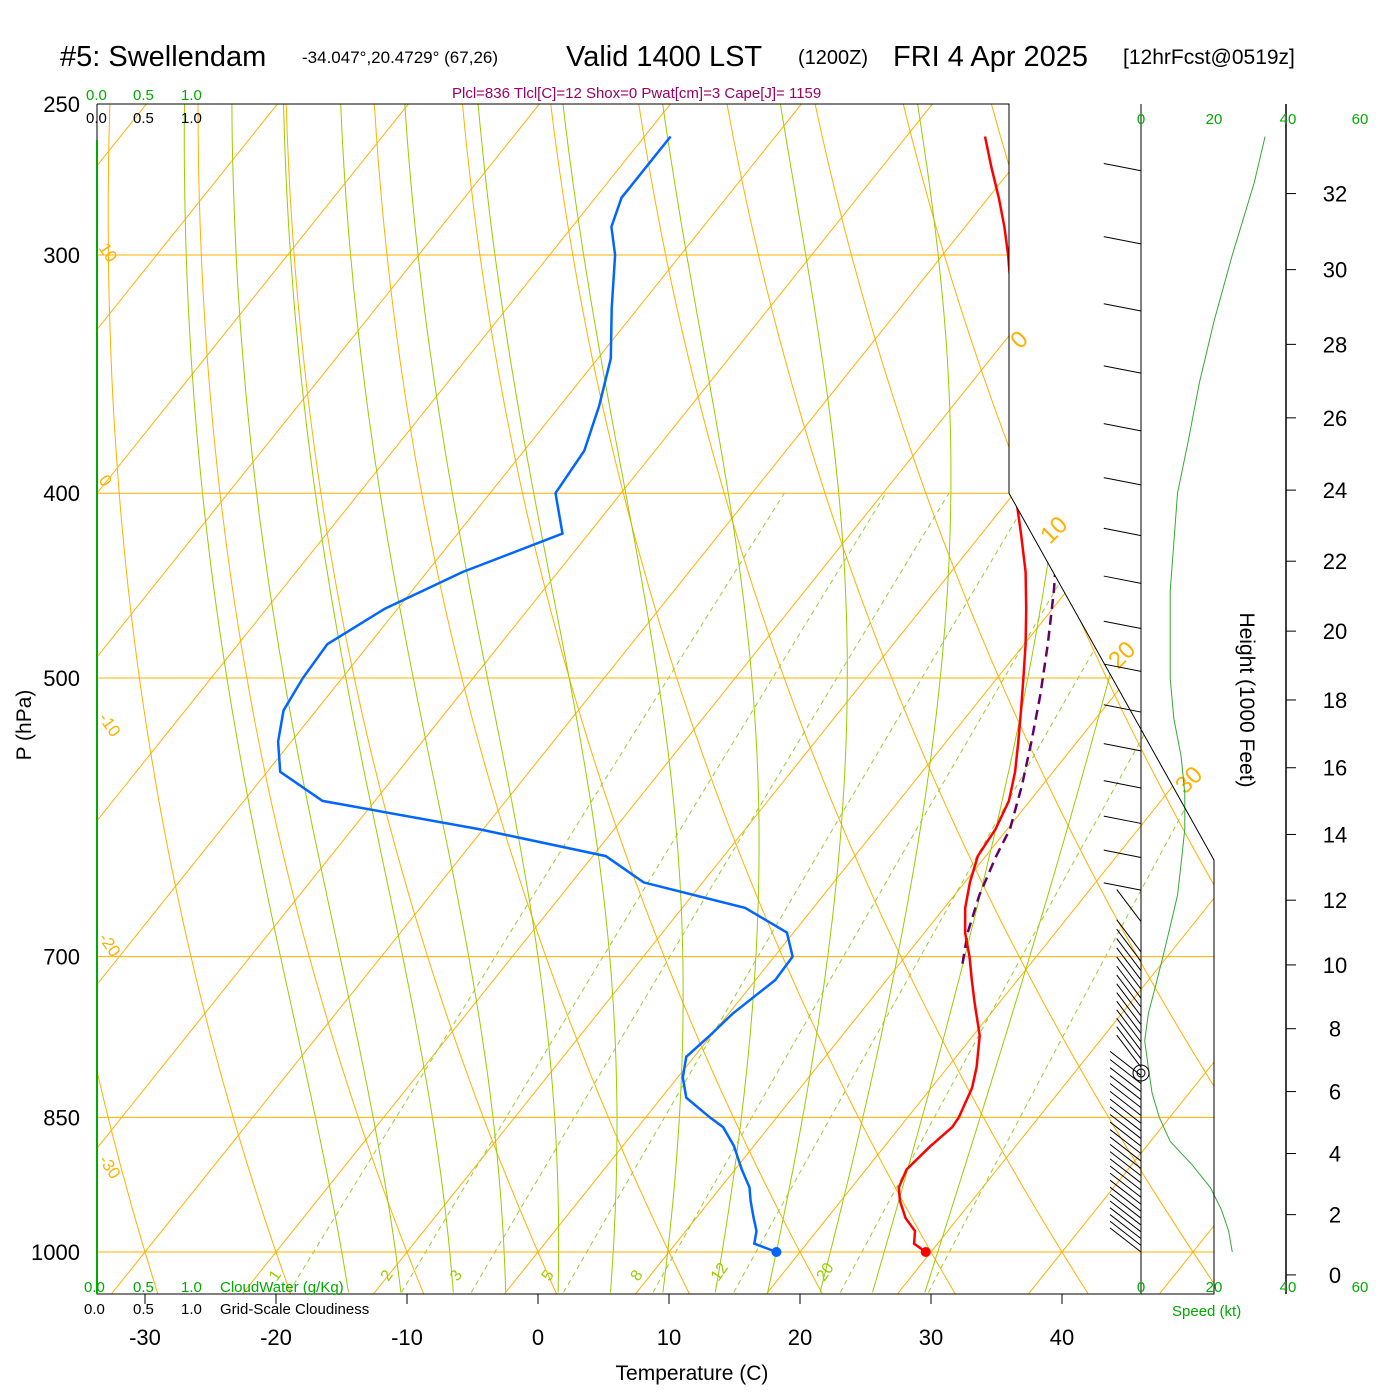 This screenshot has width=1400, height=1400. Describe the element at coordinates (94, 1287) in the screenshot. I see `cloudwater-tick-bottom-0: 0.0` at that location.